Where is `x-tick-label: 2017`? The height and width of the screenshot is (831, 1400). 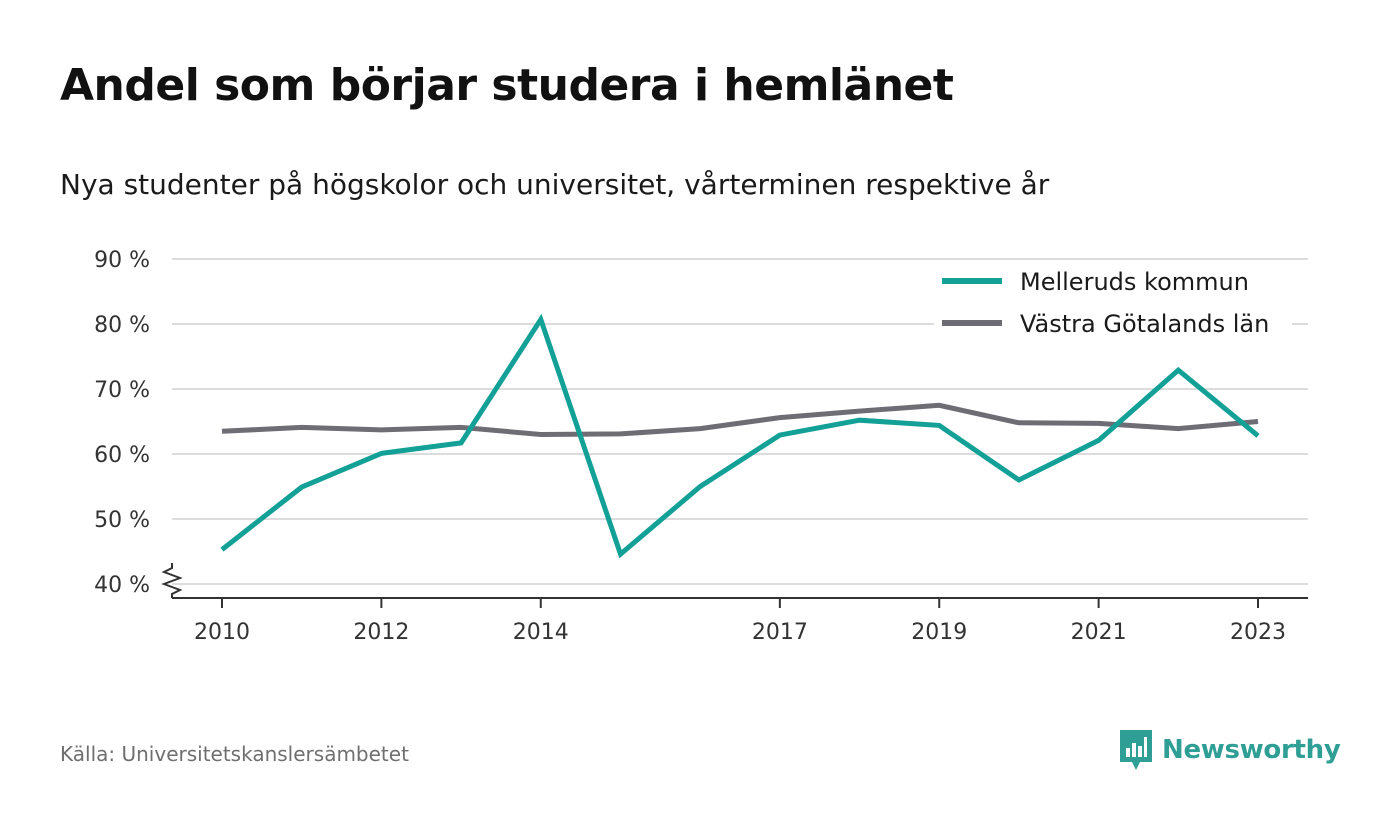 x-tick-label: 2017 is located at coordinates (780, 632).